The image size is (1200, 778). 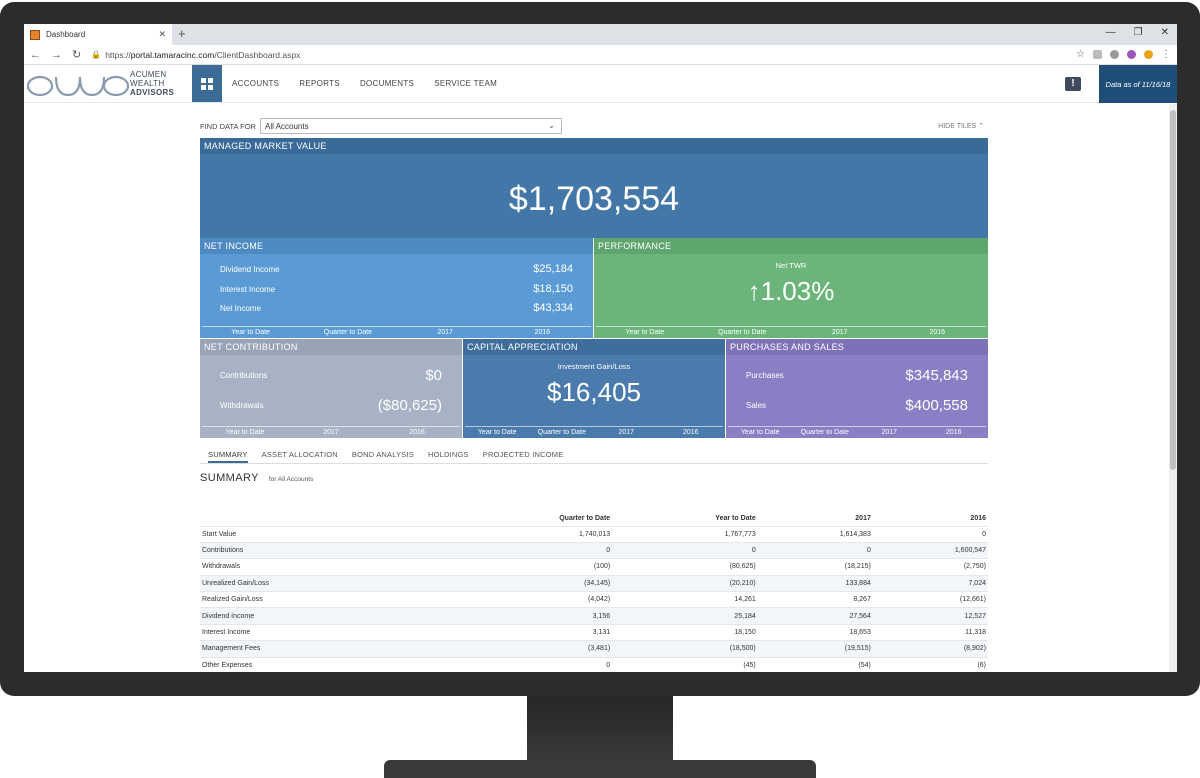 I want to click on tab-projected-income: PROJECTED INCOME, so click(x=523, y=454).